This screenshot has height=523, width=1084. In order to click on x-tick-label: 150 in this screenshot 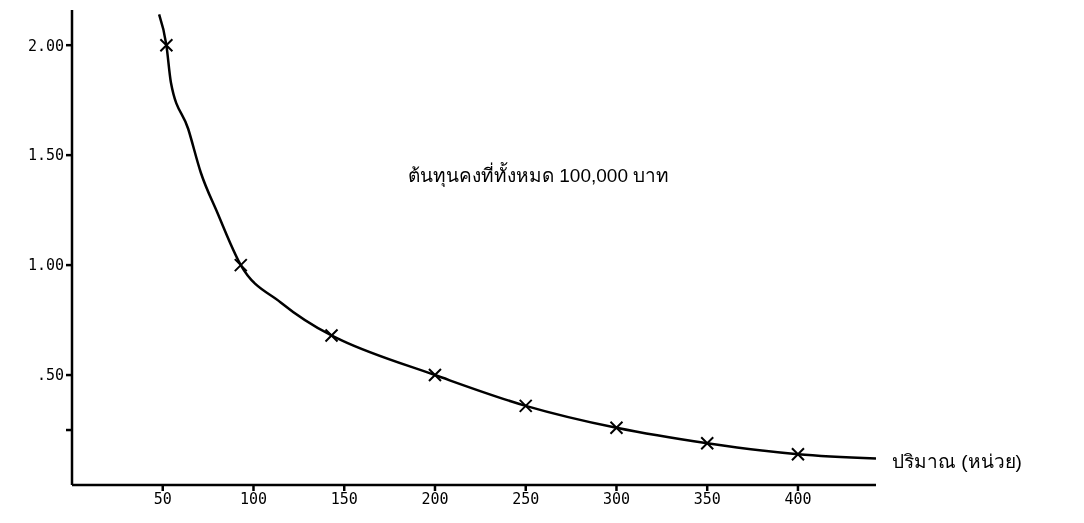, I will do `click(344, 498)`.